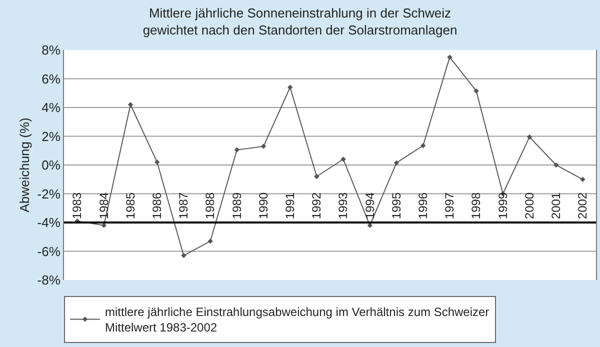  Describe the element at coordinates (49, 280) in the screenshot. I see `y-tick-label: -8%` at that location.